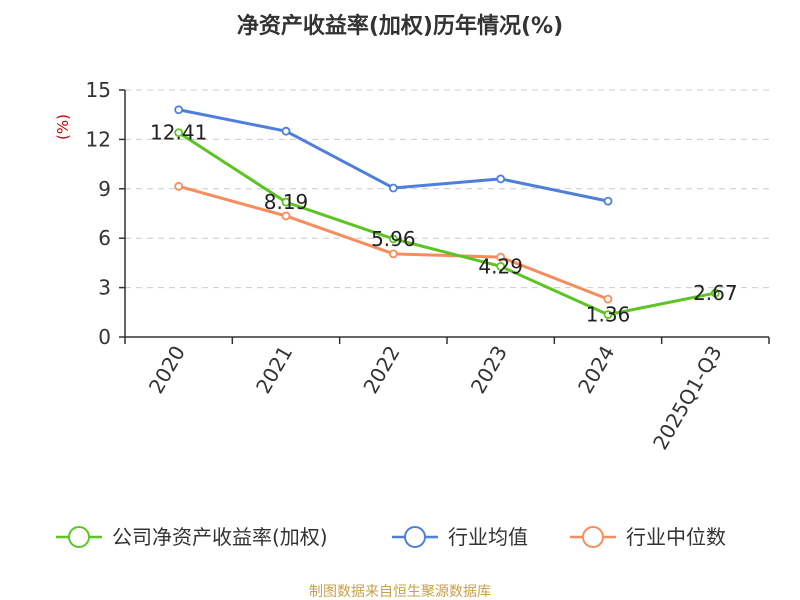 This screenshot has width=800, height=600. Describe the element at coordinates (400, 592) in the screenshot. I see `source-note: 制图数据来自恒生聚源数据库` at that location.